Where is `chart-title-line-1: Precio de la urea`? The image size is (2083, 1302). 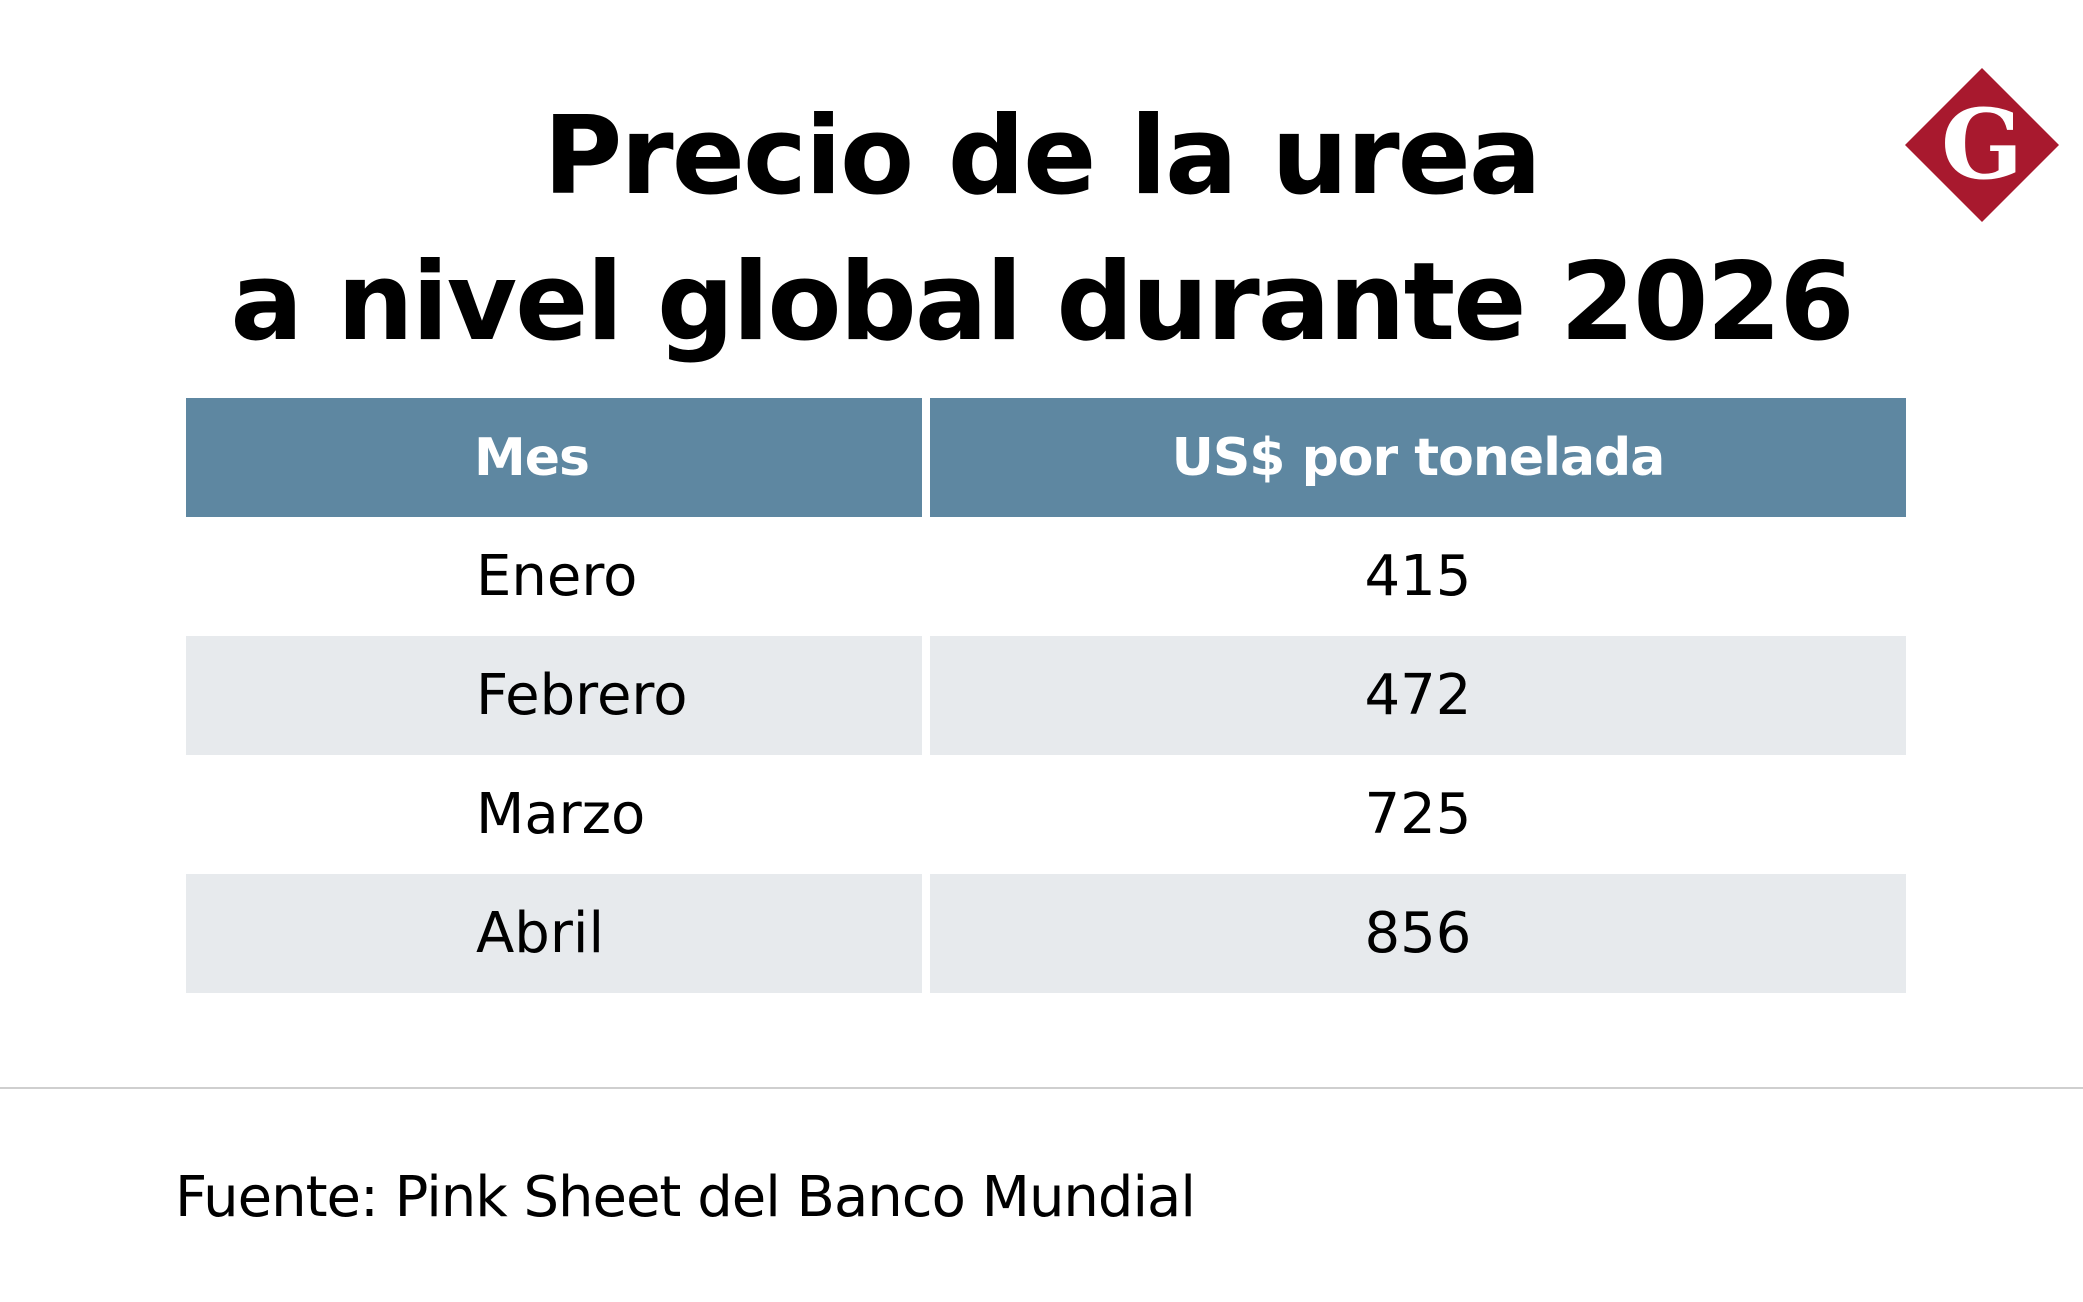
chart-title-line-1: Precio de la urea is located at coordinates (1042, 156).